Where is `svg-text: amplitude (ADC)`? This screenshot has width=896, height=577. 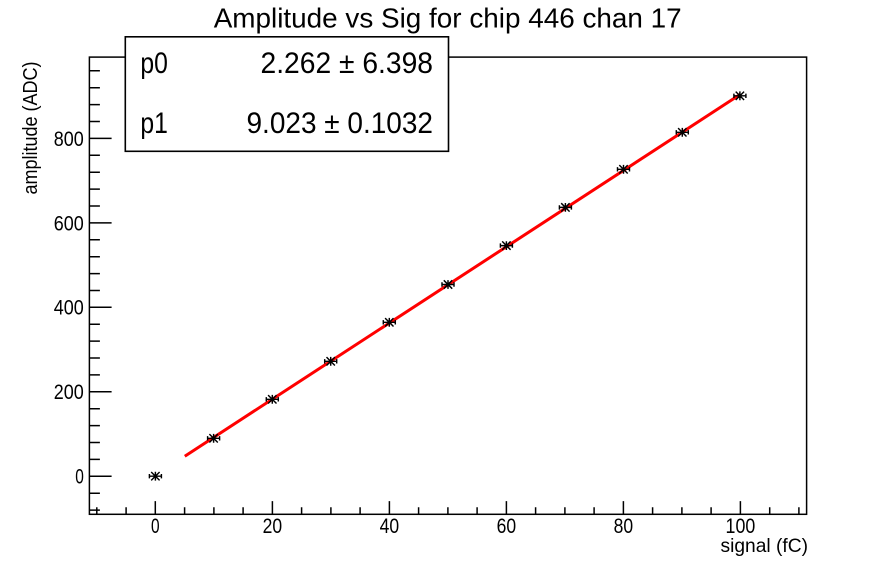
svg-text: amplitude (ADC) is located at coordinates (31, 128).